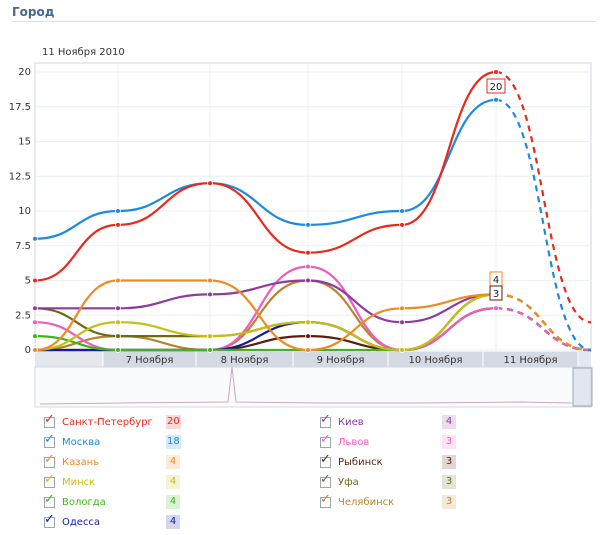 Image resolution: width=600 pixels, height=535 pixels. Describe the element at coordinates (388, 461) in the screenshot. I see `legend-item: ✓ Рыбинск 3` at that location.